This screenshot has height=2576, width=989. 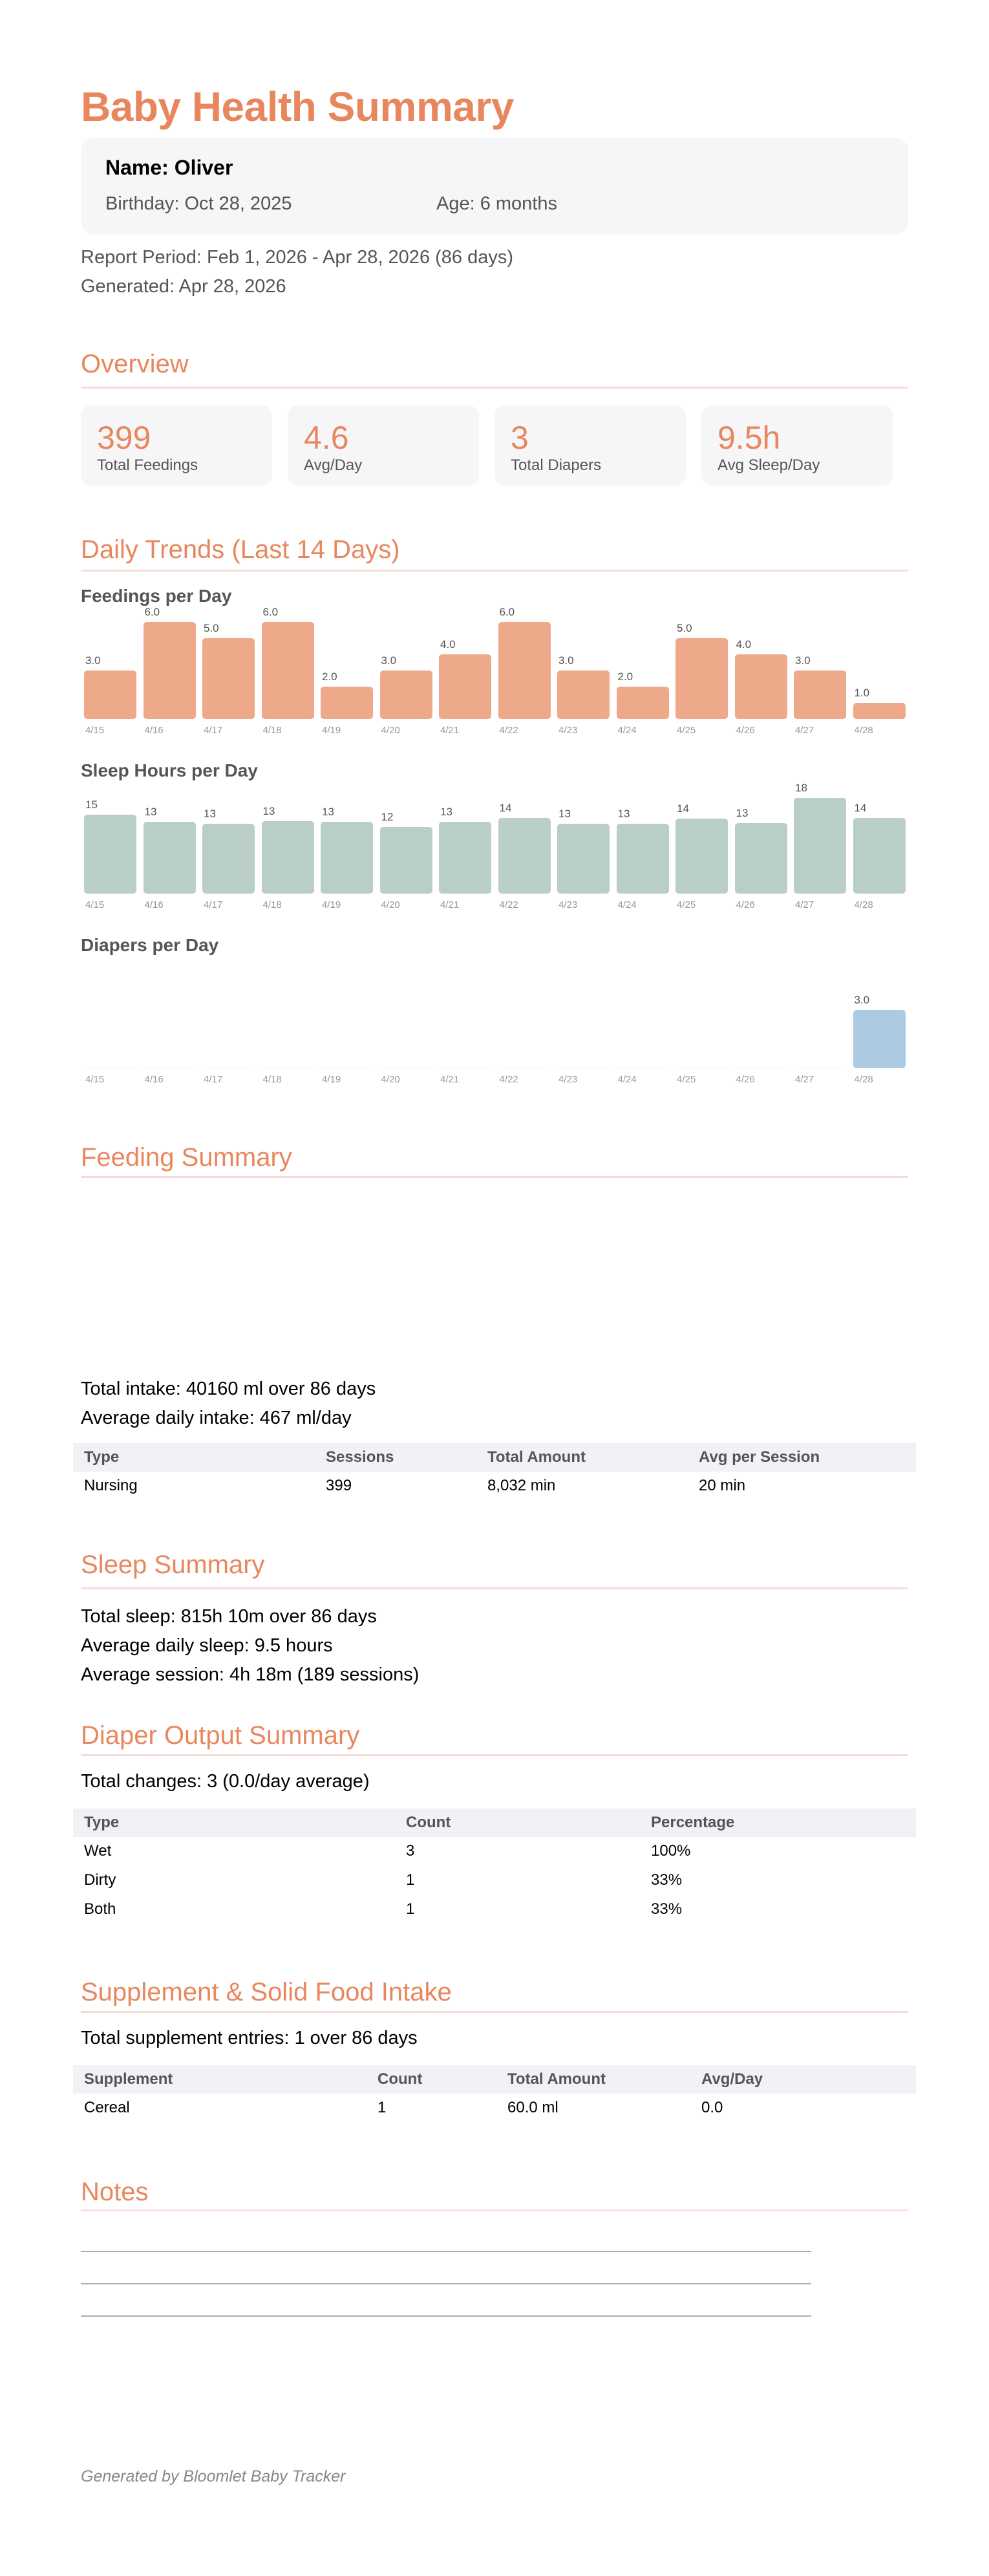 I want to click on table-header: Supplement Count Total Amount Avg/Day, so click(x=494, y=2079).